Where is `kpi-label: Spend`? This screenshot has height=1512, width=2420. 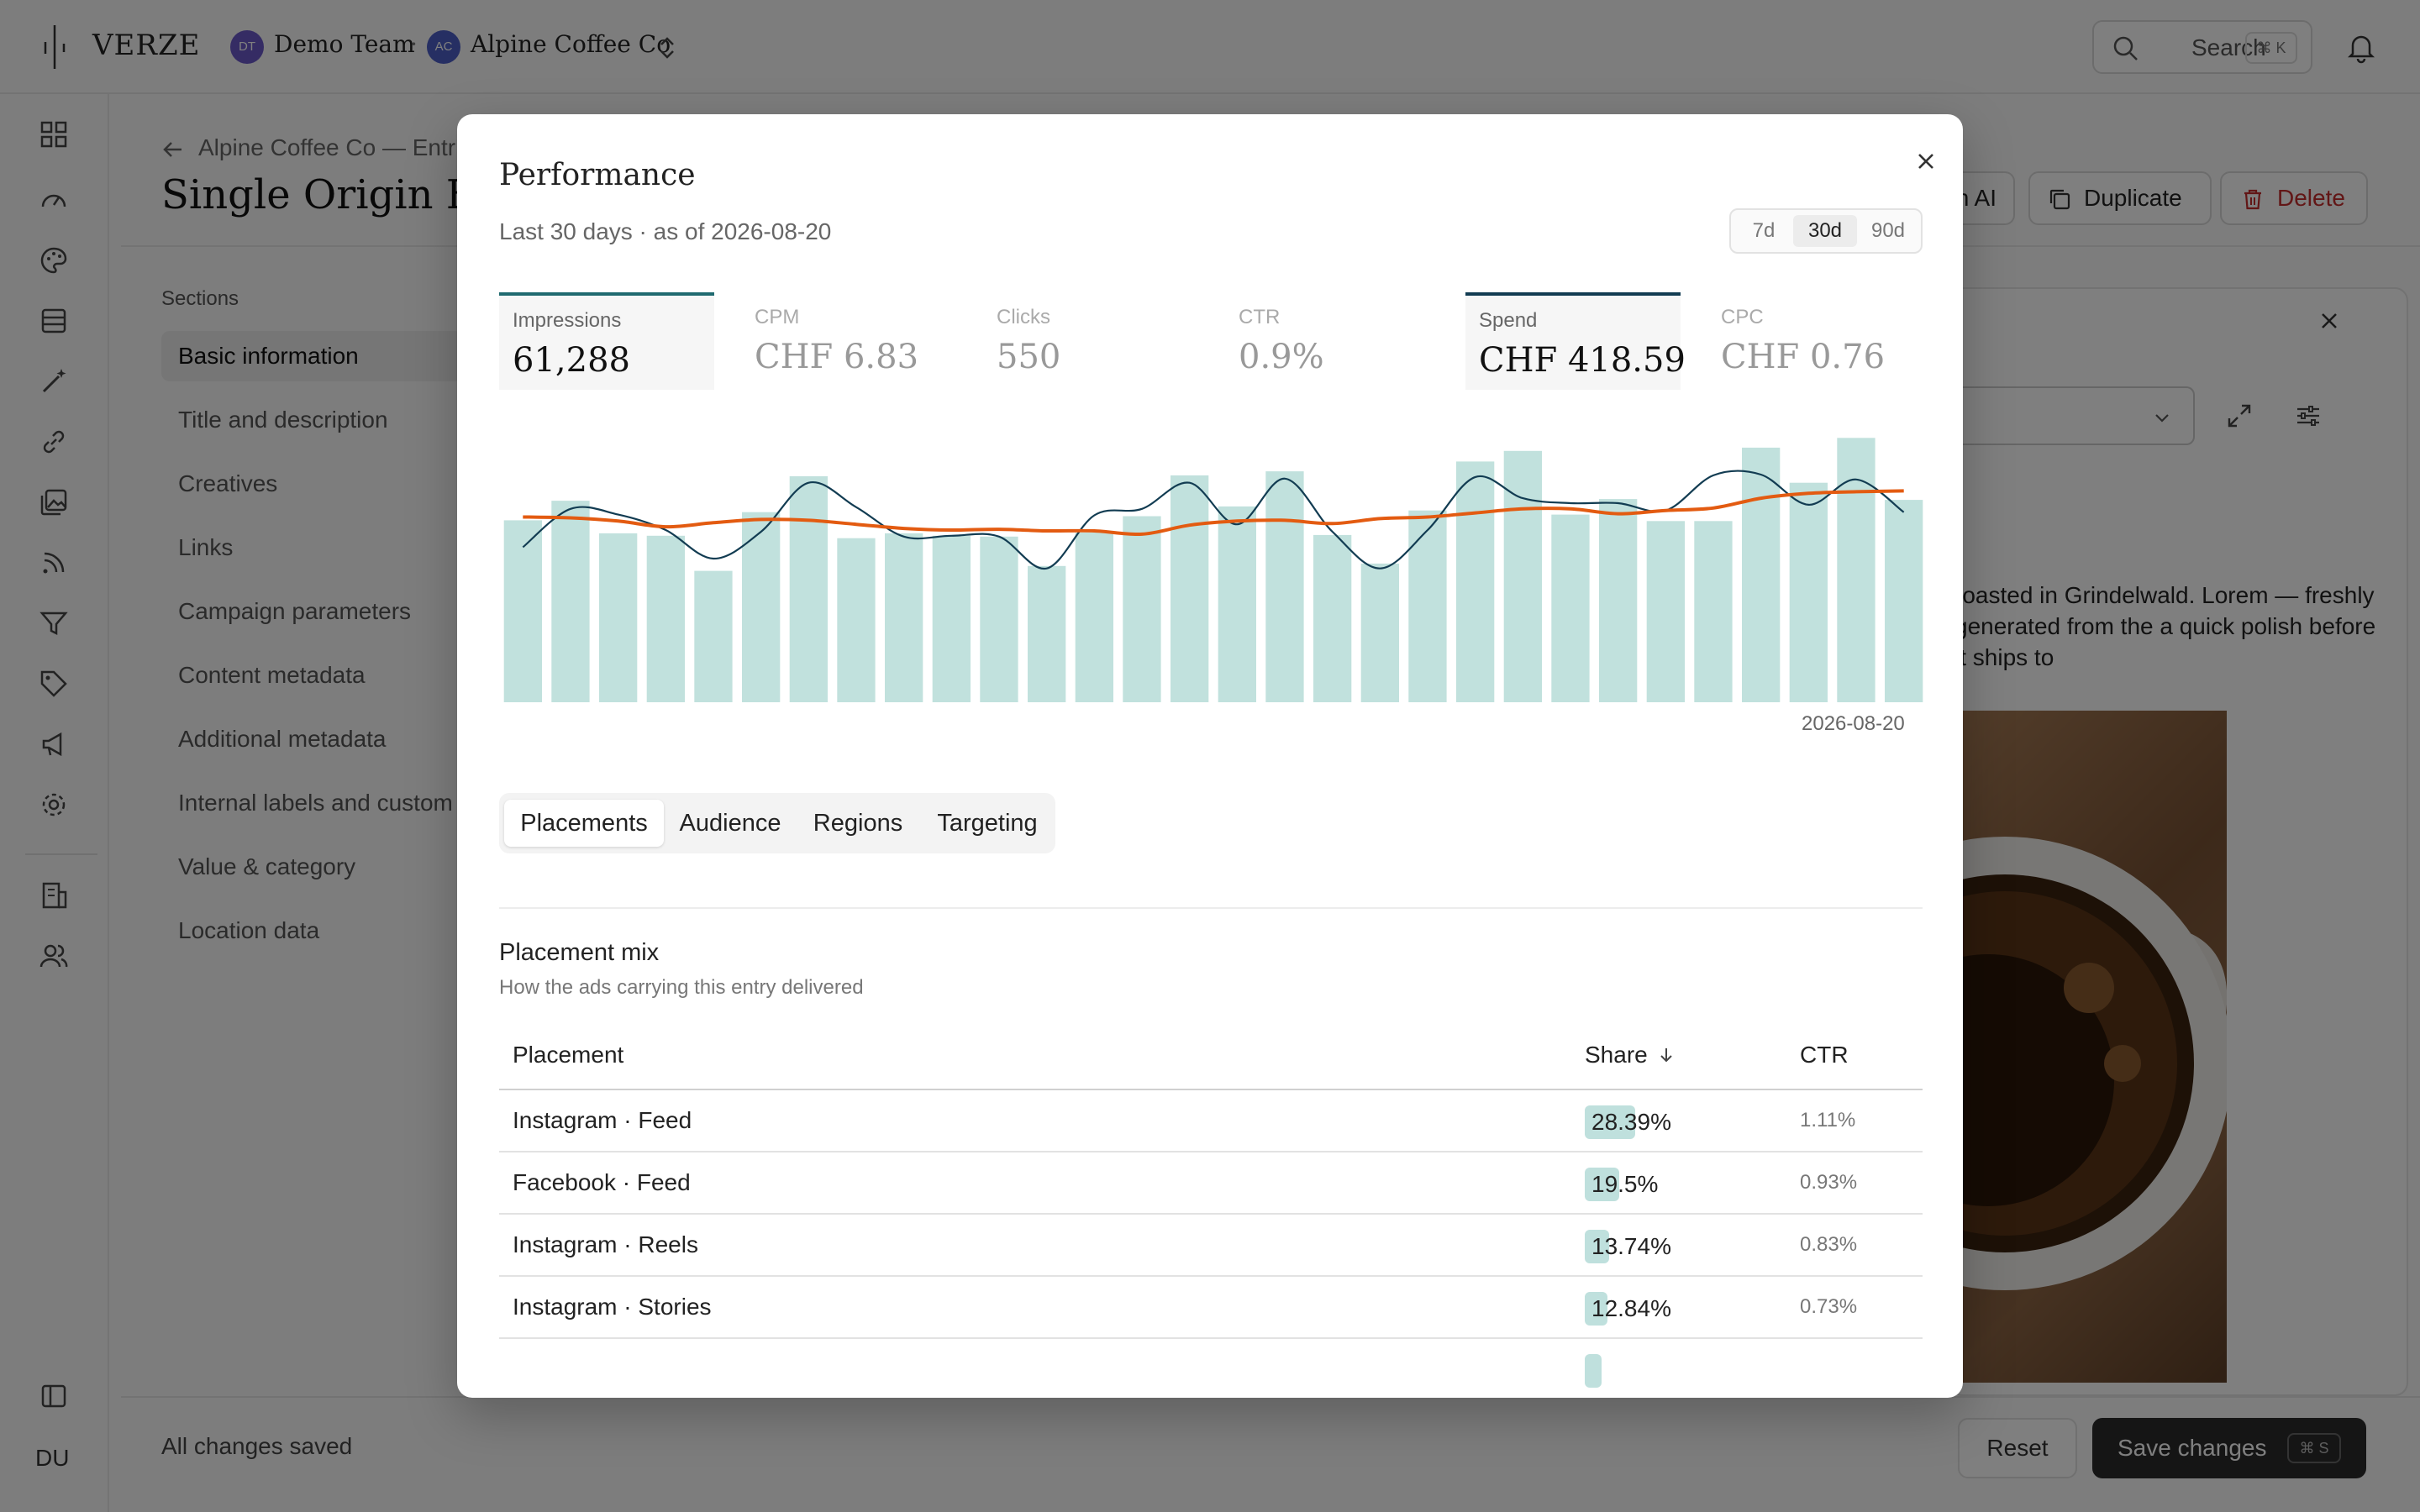 kpi-label: Spend is located at coordinates (1508, 320).